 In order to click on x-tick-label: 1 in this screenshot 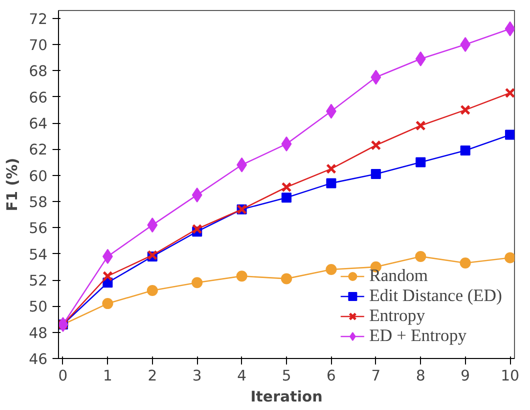, I will do `click(107, 376)`.